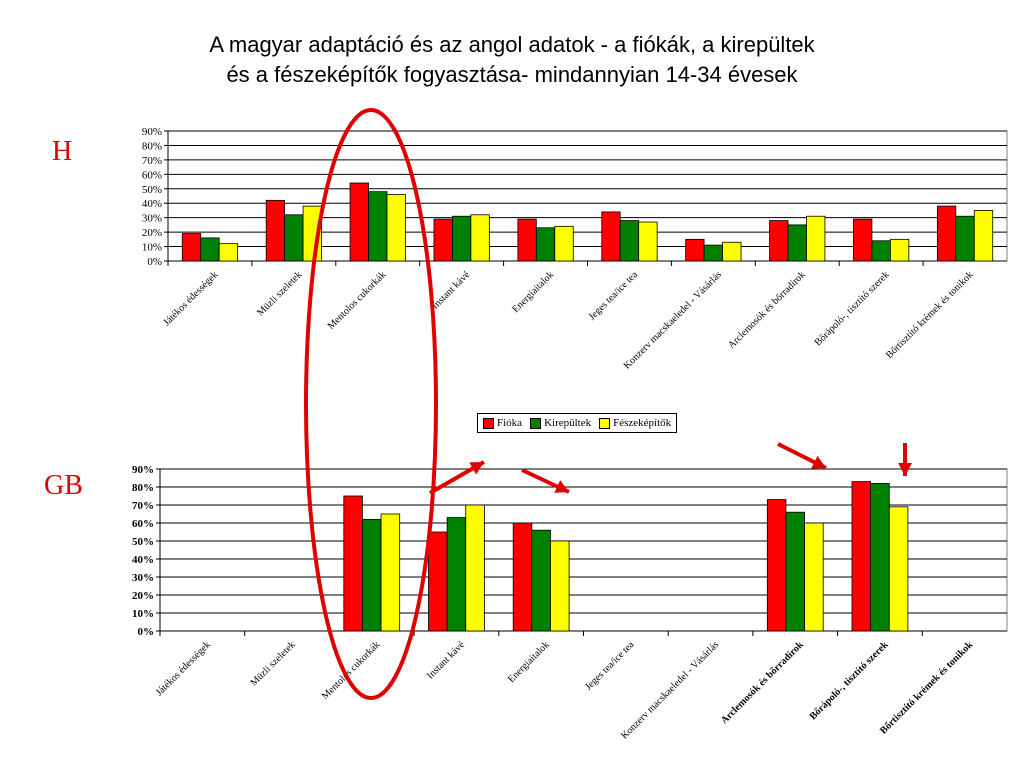  I want to click on bar-h-s1-c9, so click(965, 238).